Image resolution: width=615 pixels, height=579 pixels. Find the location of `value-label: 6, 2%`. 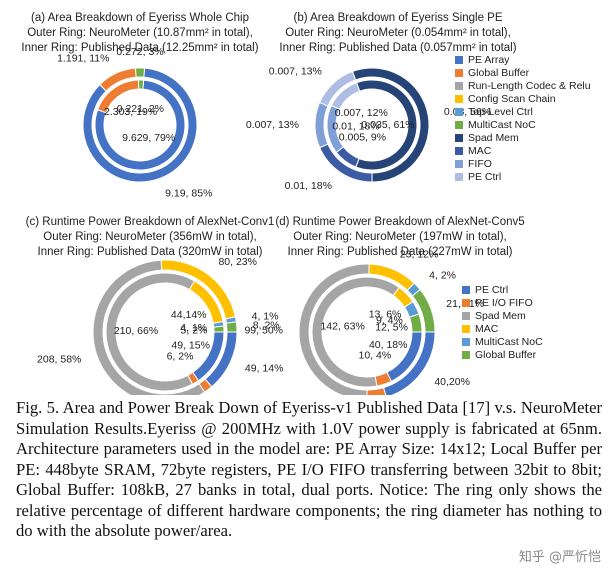

value-label: 6, 2% is located at coordinates (180, 357).